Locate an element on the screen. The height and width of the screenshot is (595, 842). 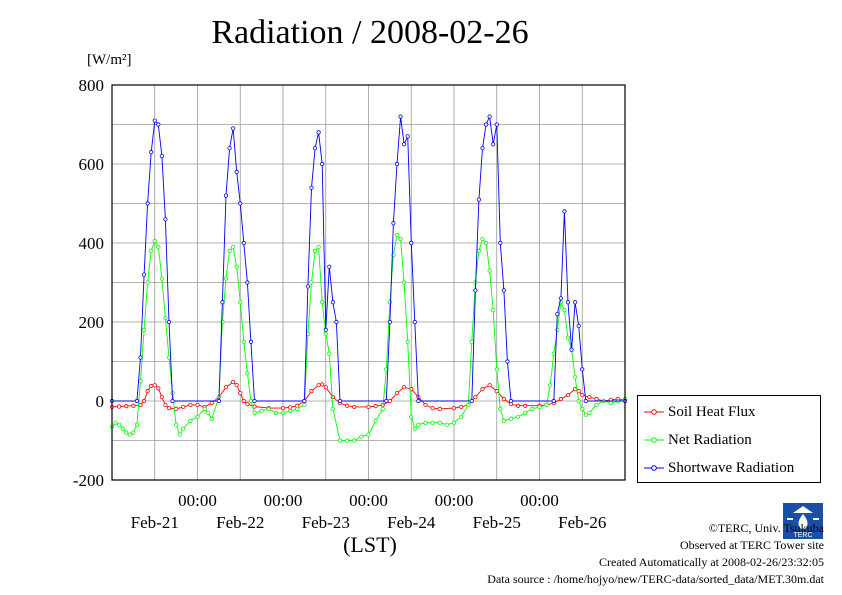
x-time-tick-label: 00:00 is located at coordinates (539, 500).